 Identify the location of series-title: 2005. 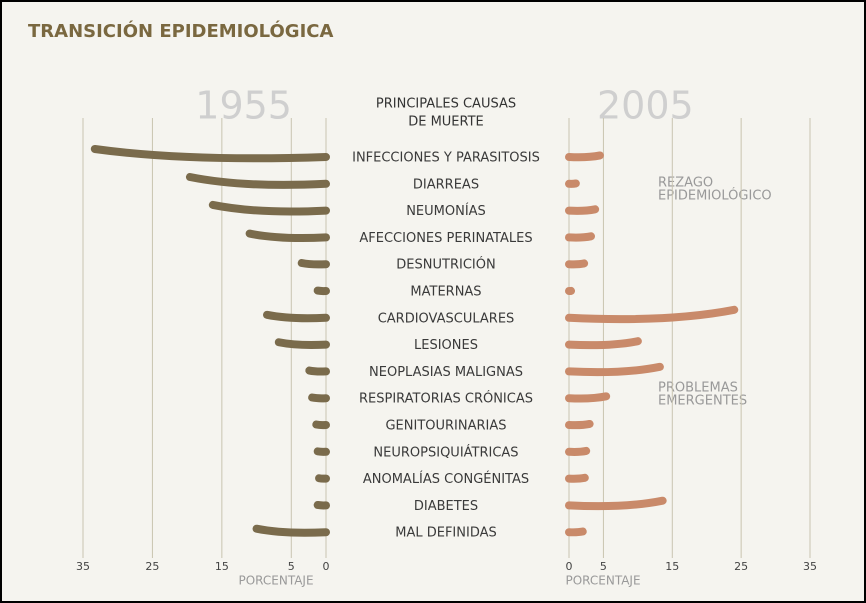
(645, 106).